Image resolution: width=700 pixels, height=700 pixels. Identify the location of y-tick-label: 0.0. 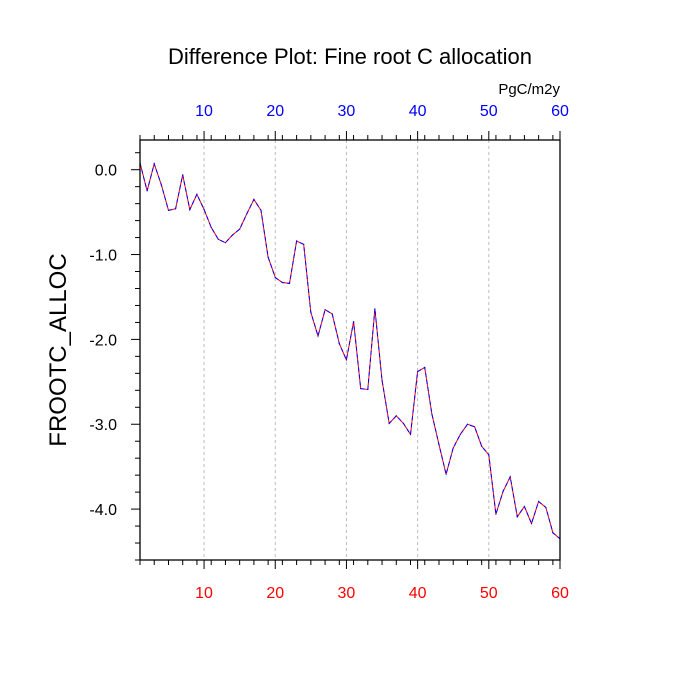
(106, 171).